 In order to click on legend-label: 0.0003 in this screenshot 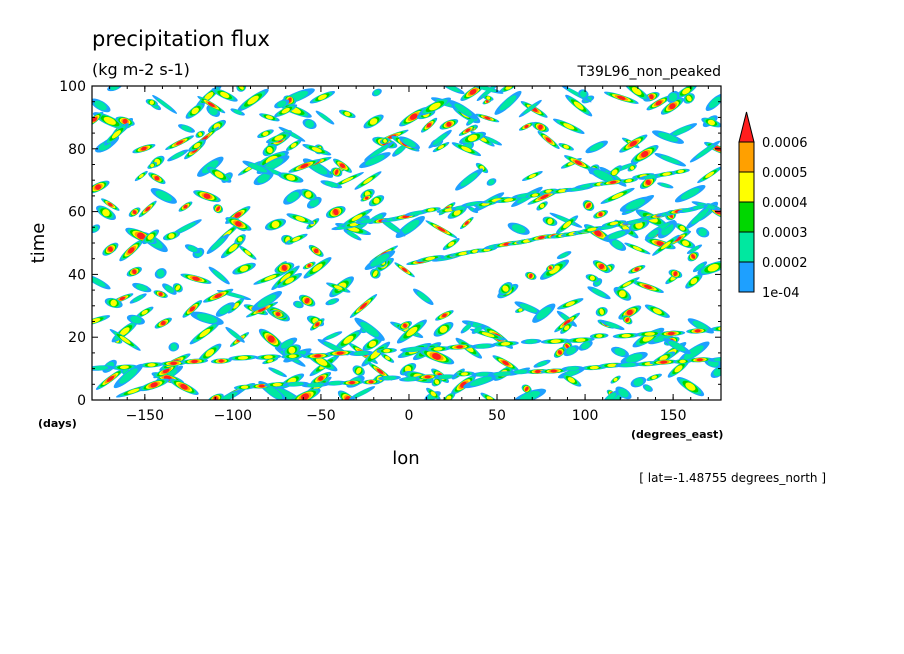, I will do `click(785, 233)`.